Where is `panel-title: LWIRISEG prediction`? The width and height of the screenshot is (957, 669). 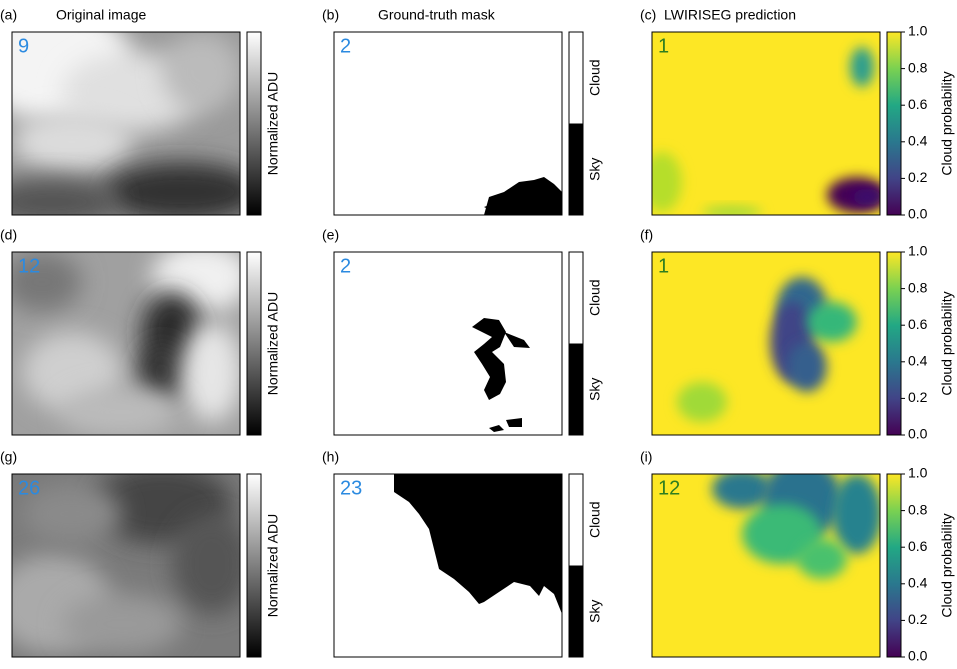 panel-title: LWIRISEG prediction is located at coordinates (730, 15).